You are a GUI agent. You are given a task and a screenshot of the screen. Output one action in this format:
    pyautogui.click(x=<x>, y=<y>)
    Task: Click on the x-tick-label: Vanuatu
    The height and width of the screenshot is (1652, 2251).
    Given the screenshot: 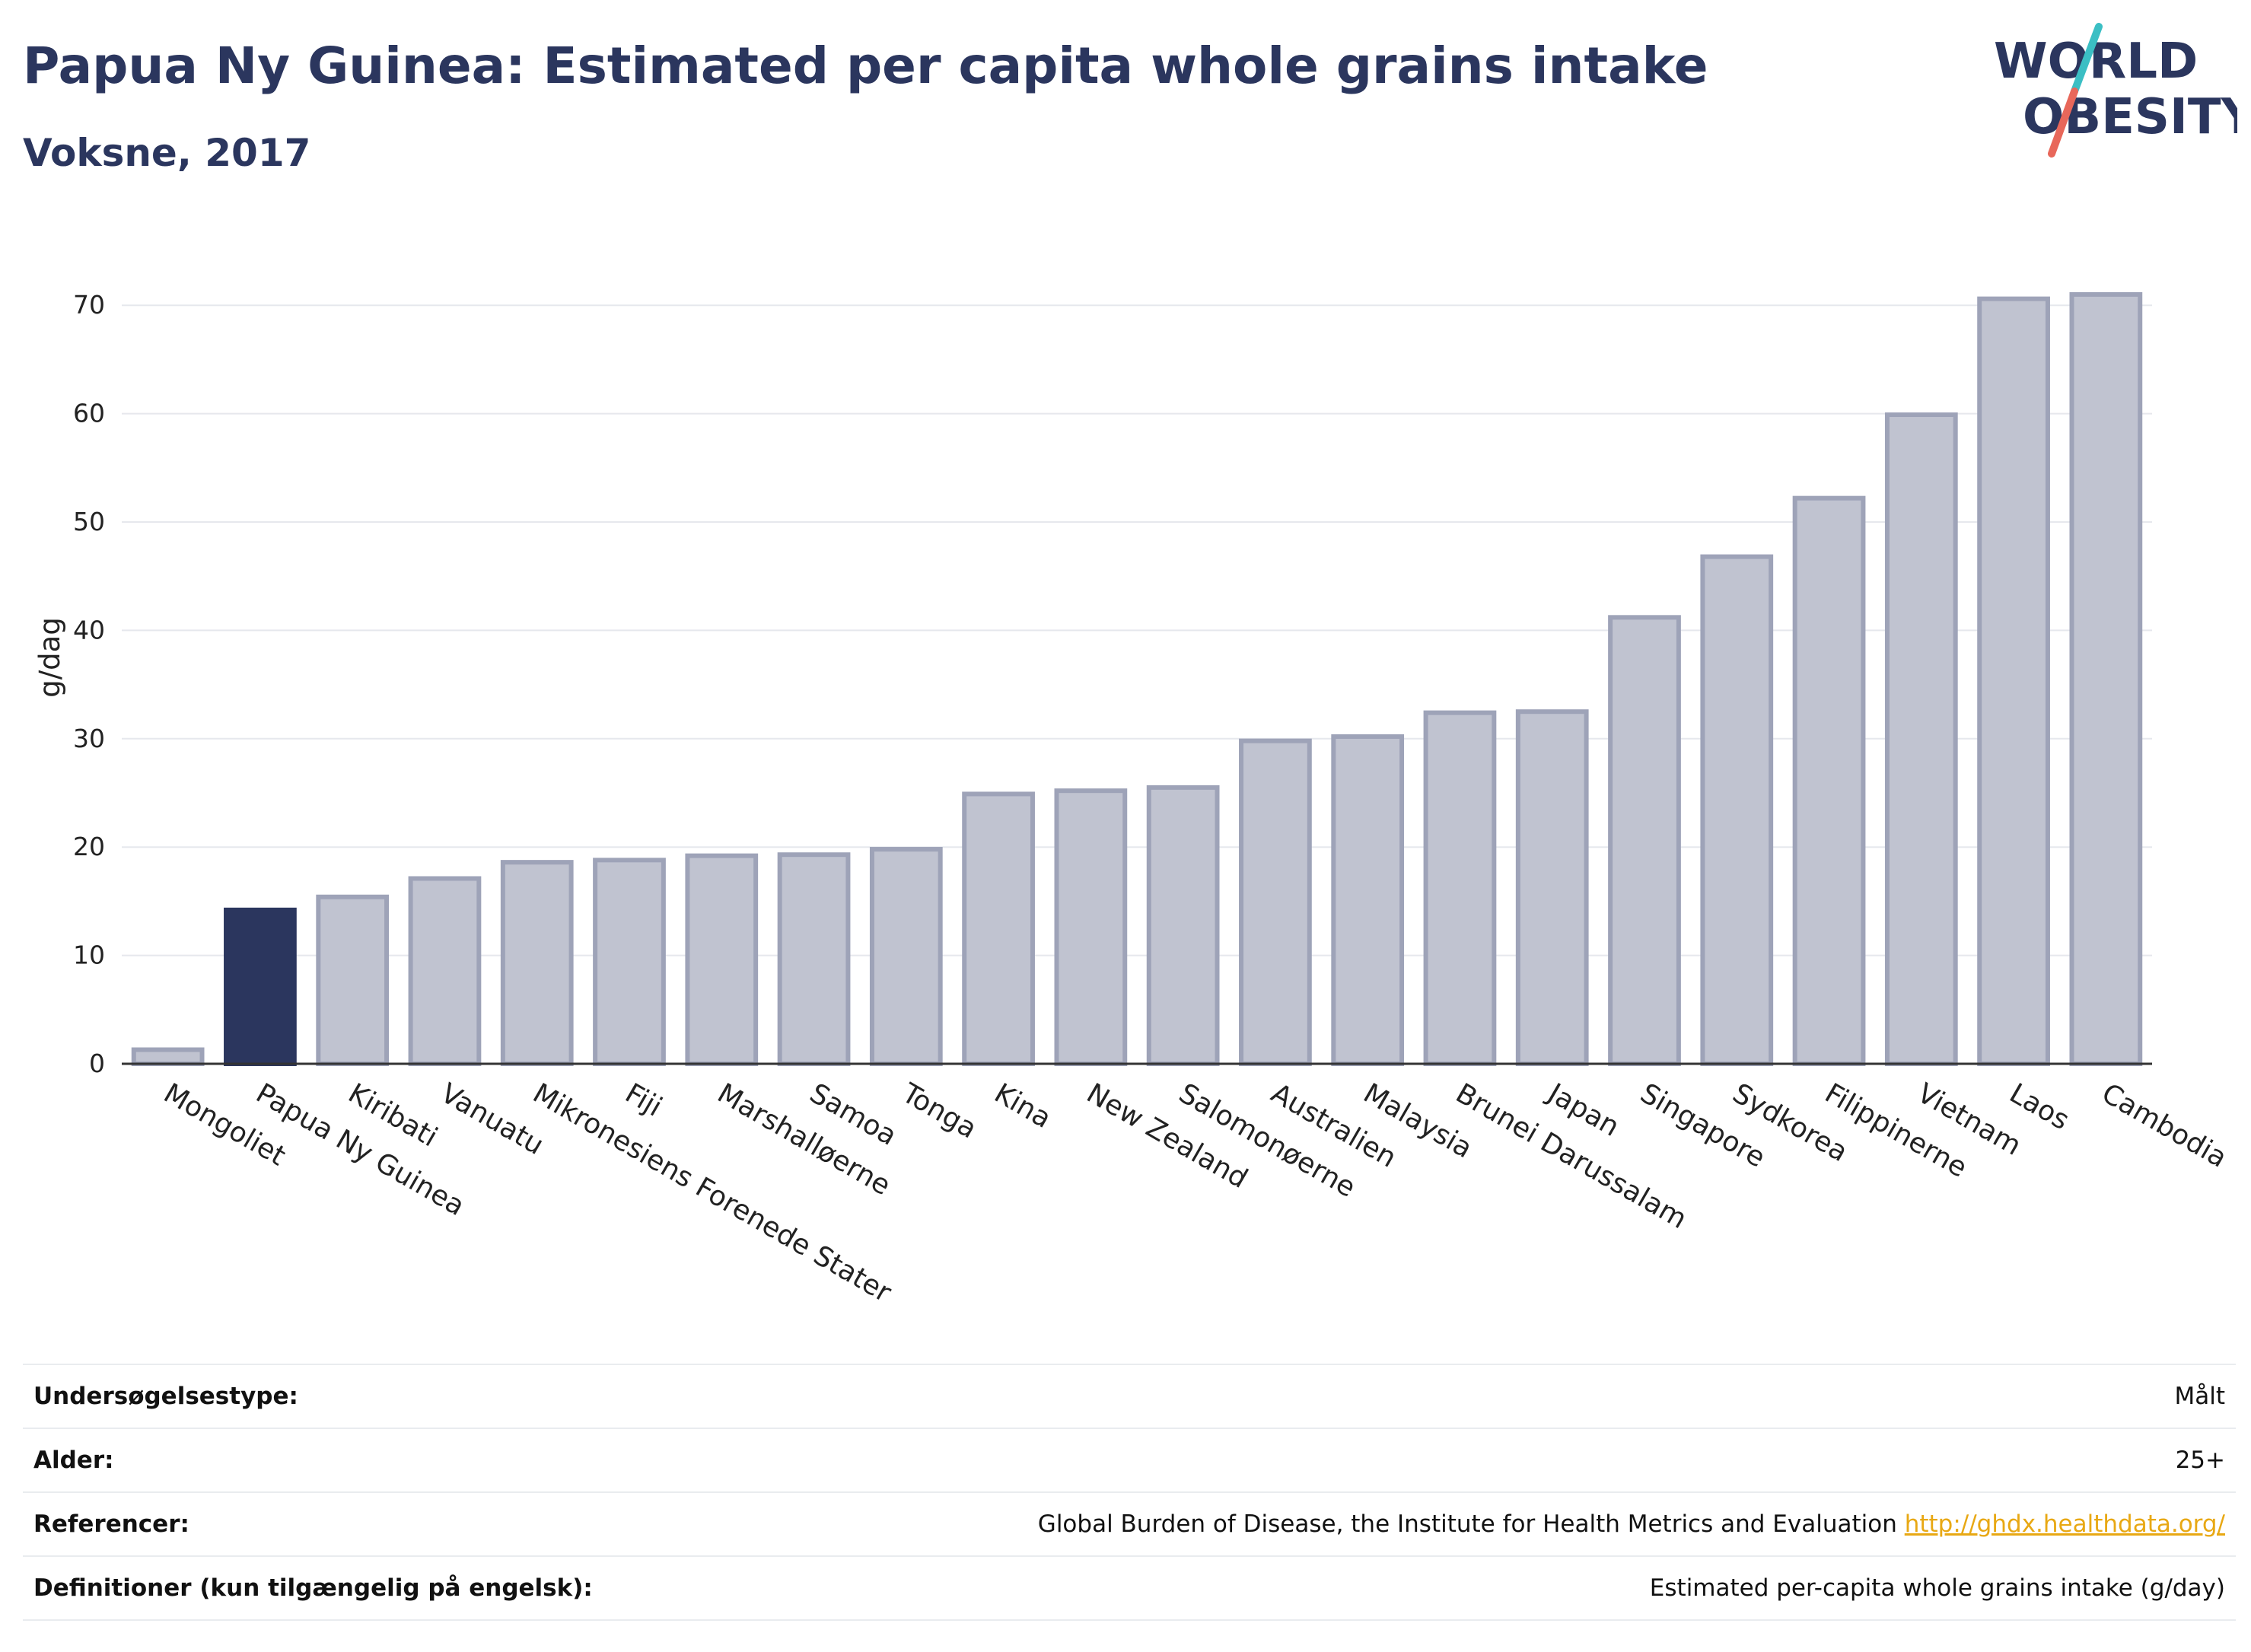 What is the action you would take?
    pyautogui.click(x=492, y=1119)
    